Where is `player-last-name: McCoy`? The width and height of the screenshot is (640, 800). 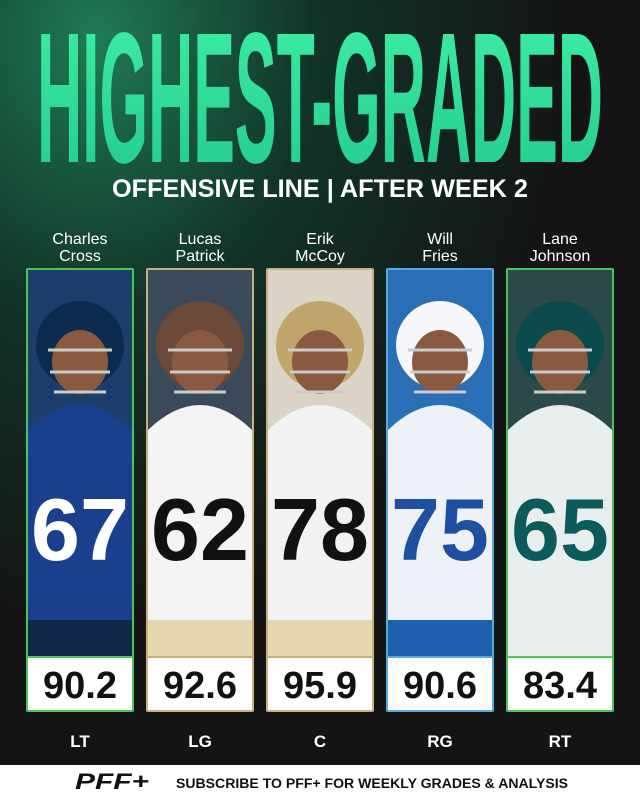 player-last-name: McCoy is located at coordinates (320, 256).